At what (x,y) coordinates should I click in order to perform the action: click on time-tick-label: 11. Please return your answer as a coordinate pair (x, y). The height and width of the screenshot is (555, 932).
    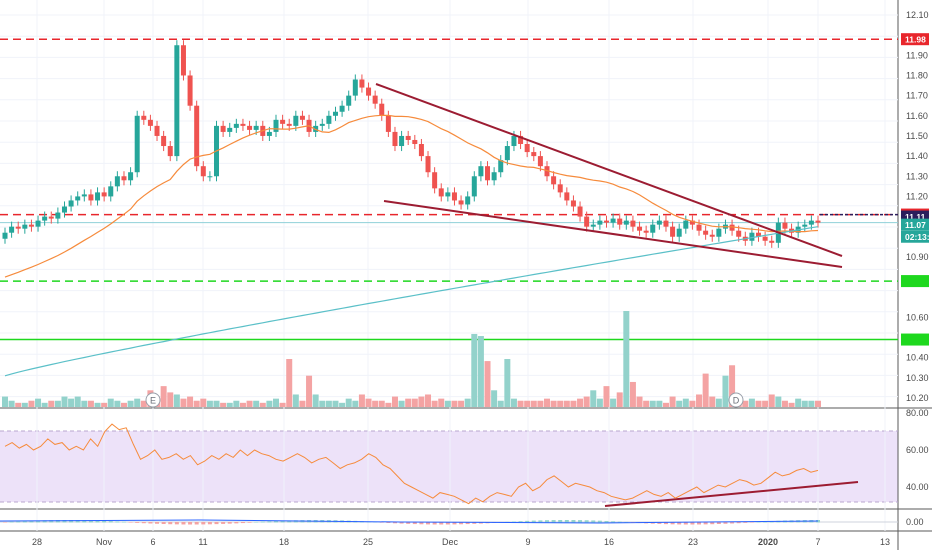
    Looking at the image, I should click on (202, 542).